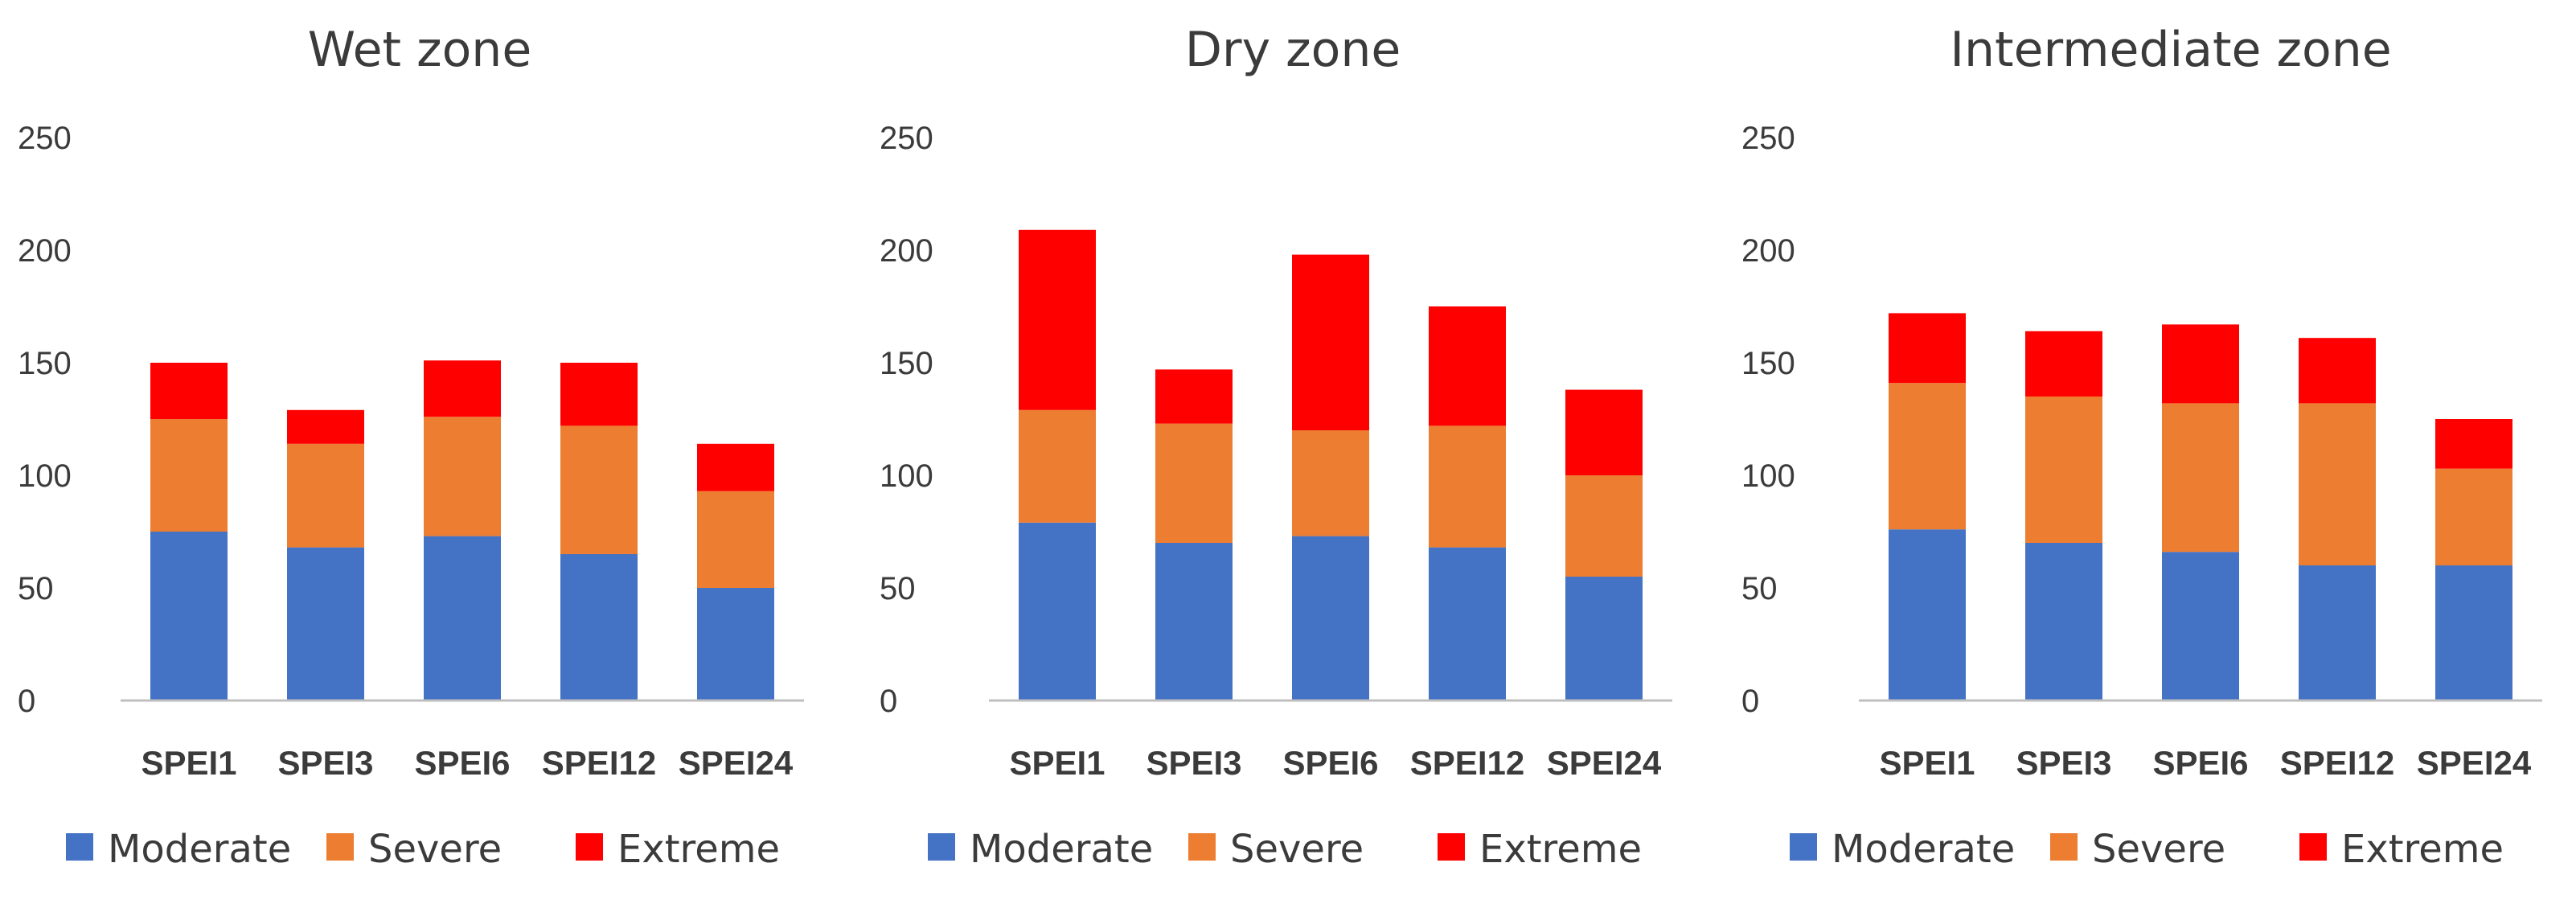 This screenshot has width=2576, height=904. I want to click on chart-title: Intermediate zone, so click(2170, 50).